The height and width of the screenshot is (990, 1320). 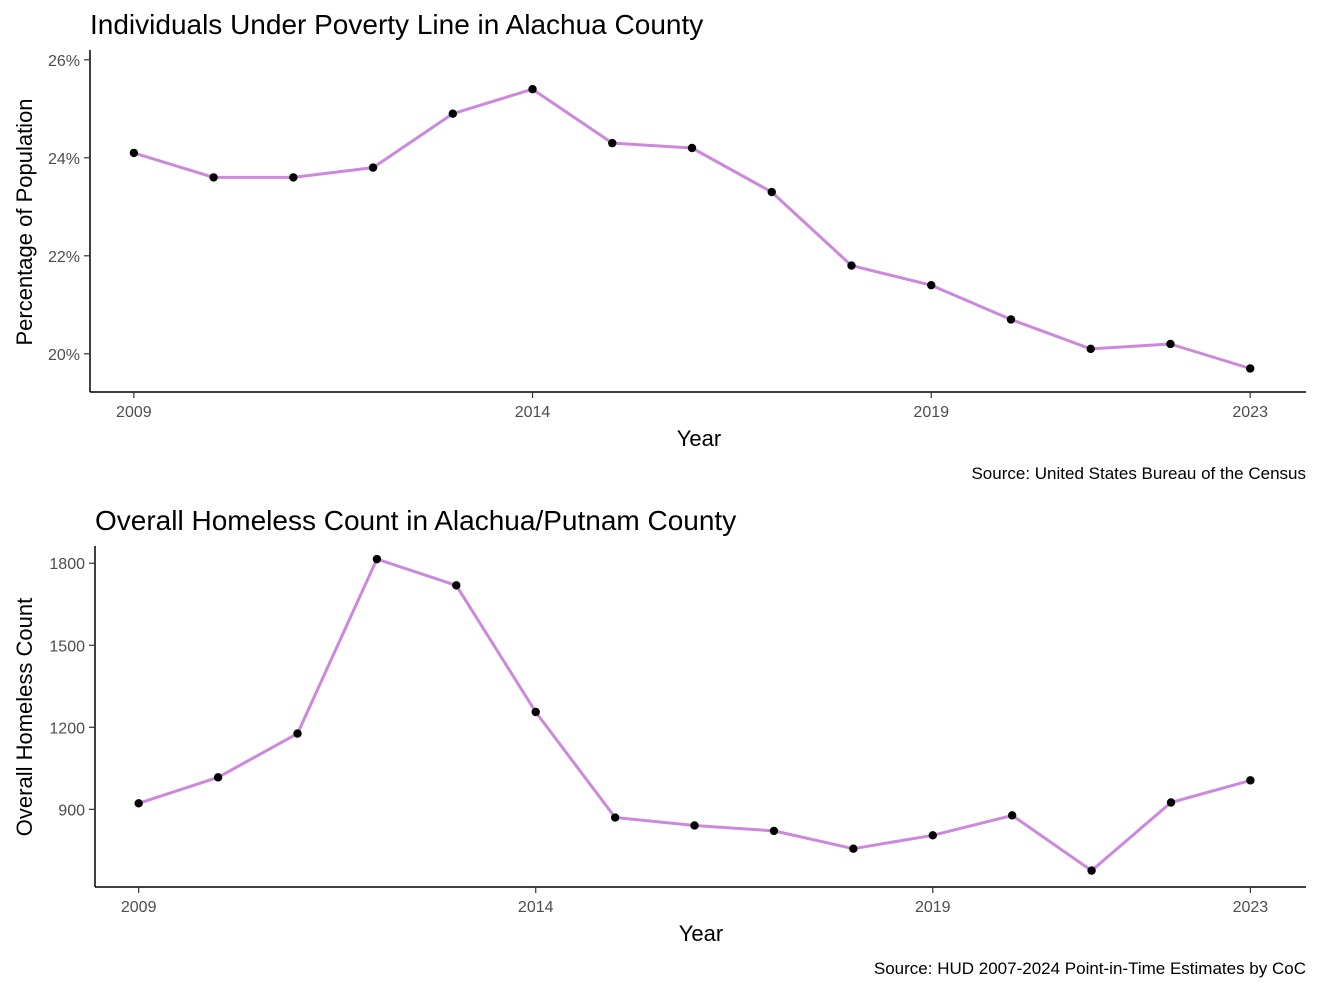 I want to click on poverty-y-tick-label: 26%, so click(x=64, y=61).